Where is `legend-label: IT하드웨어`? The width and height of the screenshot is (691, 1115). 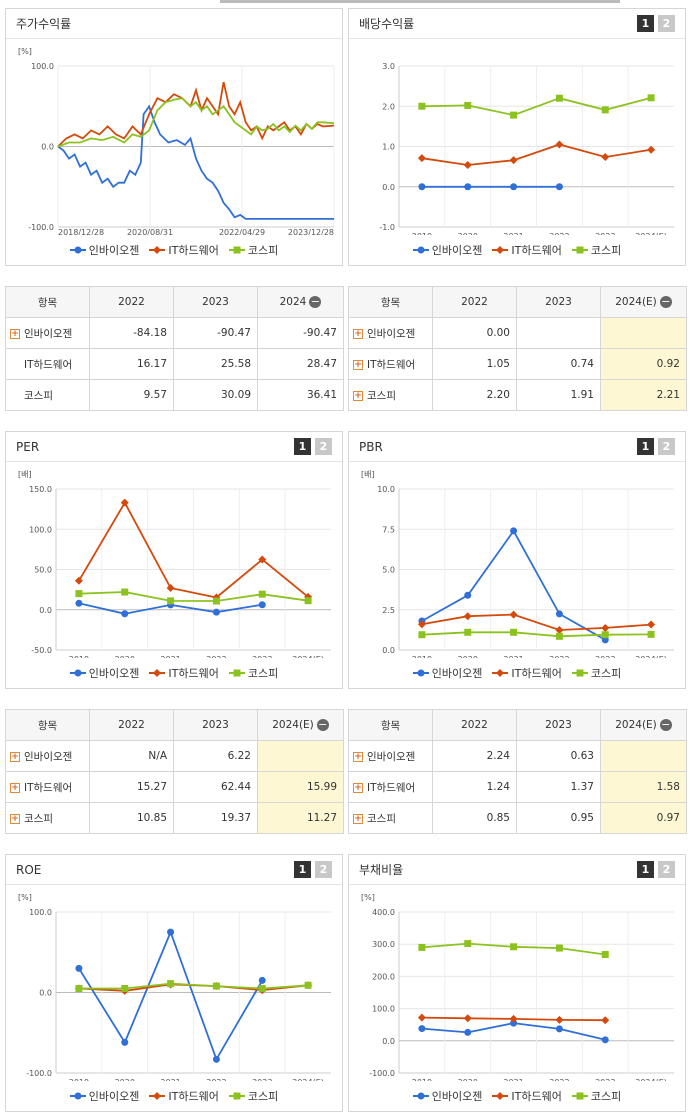 legend-label: IT하드웨어 is located at coordinates (193, 1096).